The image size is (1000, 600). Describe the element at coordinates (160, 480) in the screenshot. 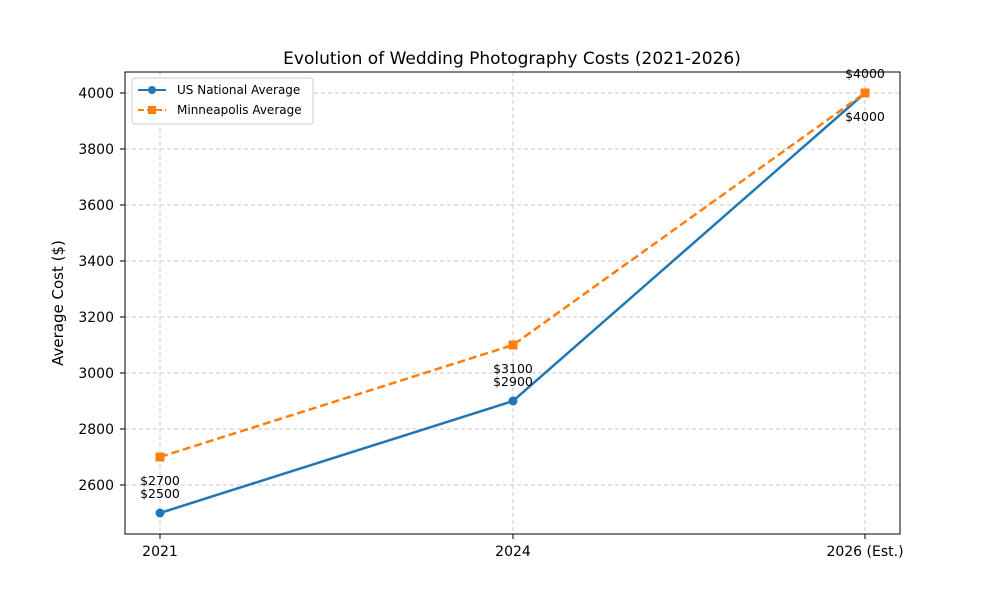

I see `data-label: $2700` at that location.